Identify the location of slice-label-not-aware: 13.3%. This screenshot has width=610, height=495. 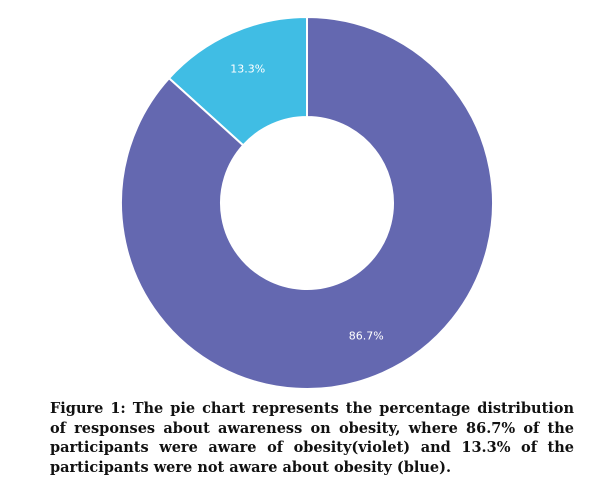
(247, 69).